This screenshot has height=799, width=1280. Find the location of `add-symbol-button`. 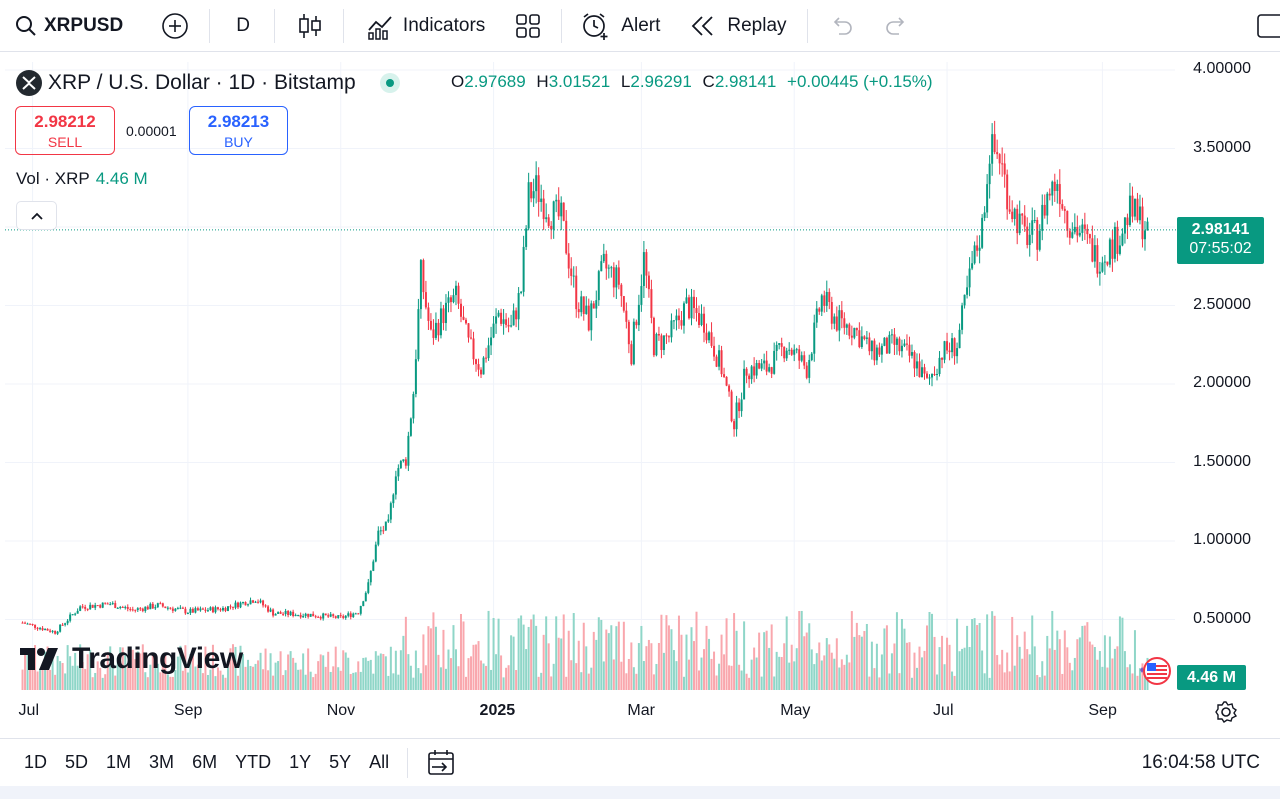

add-symbol-button is located at coordinates (175, 26).